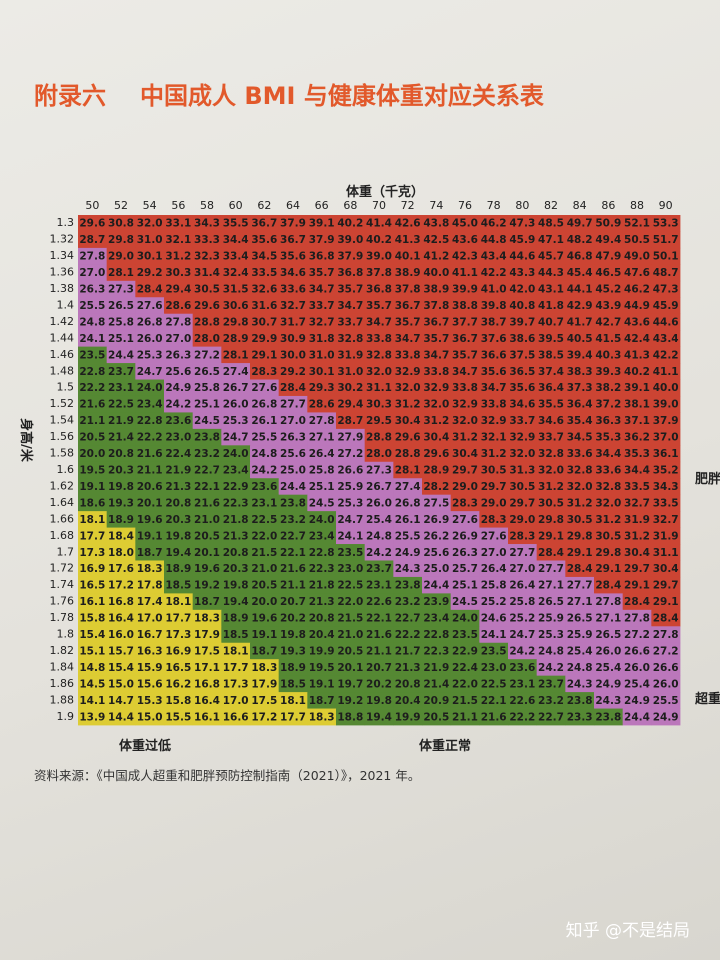 The height and width of the screenshot is (960, 720). What do you see at coordinates (264, 717) in the screenshot?
I see `bmi-value: 17.2` at bounding box center [264, 717].